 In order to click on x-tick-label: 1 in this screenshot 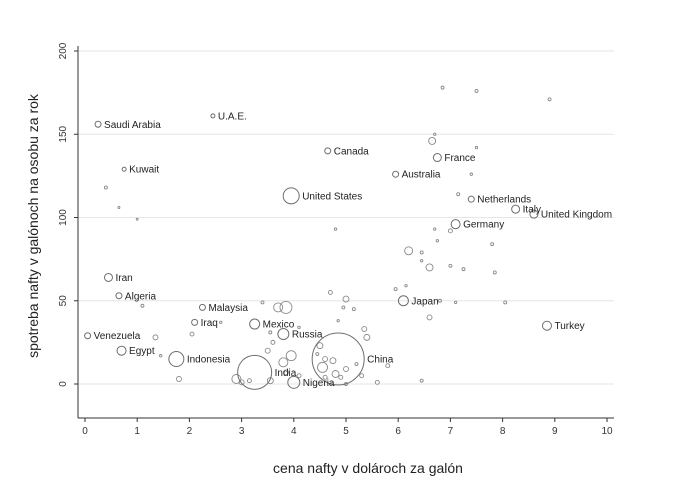, I will do `click(137, 431)`.